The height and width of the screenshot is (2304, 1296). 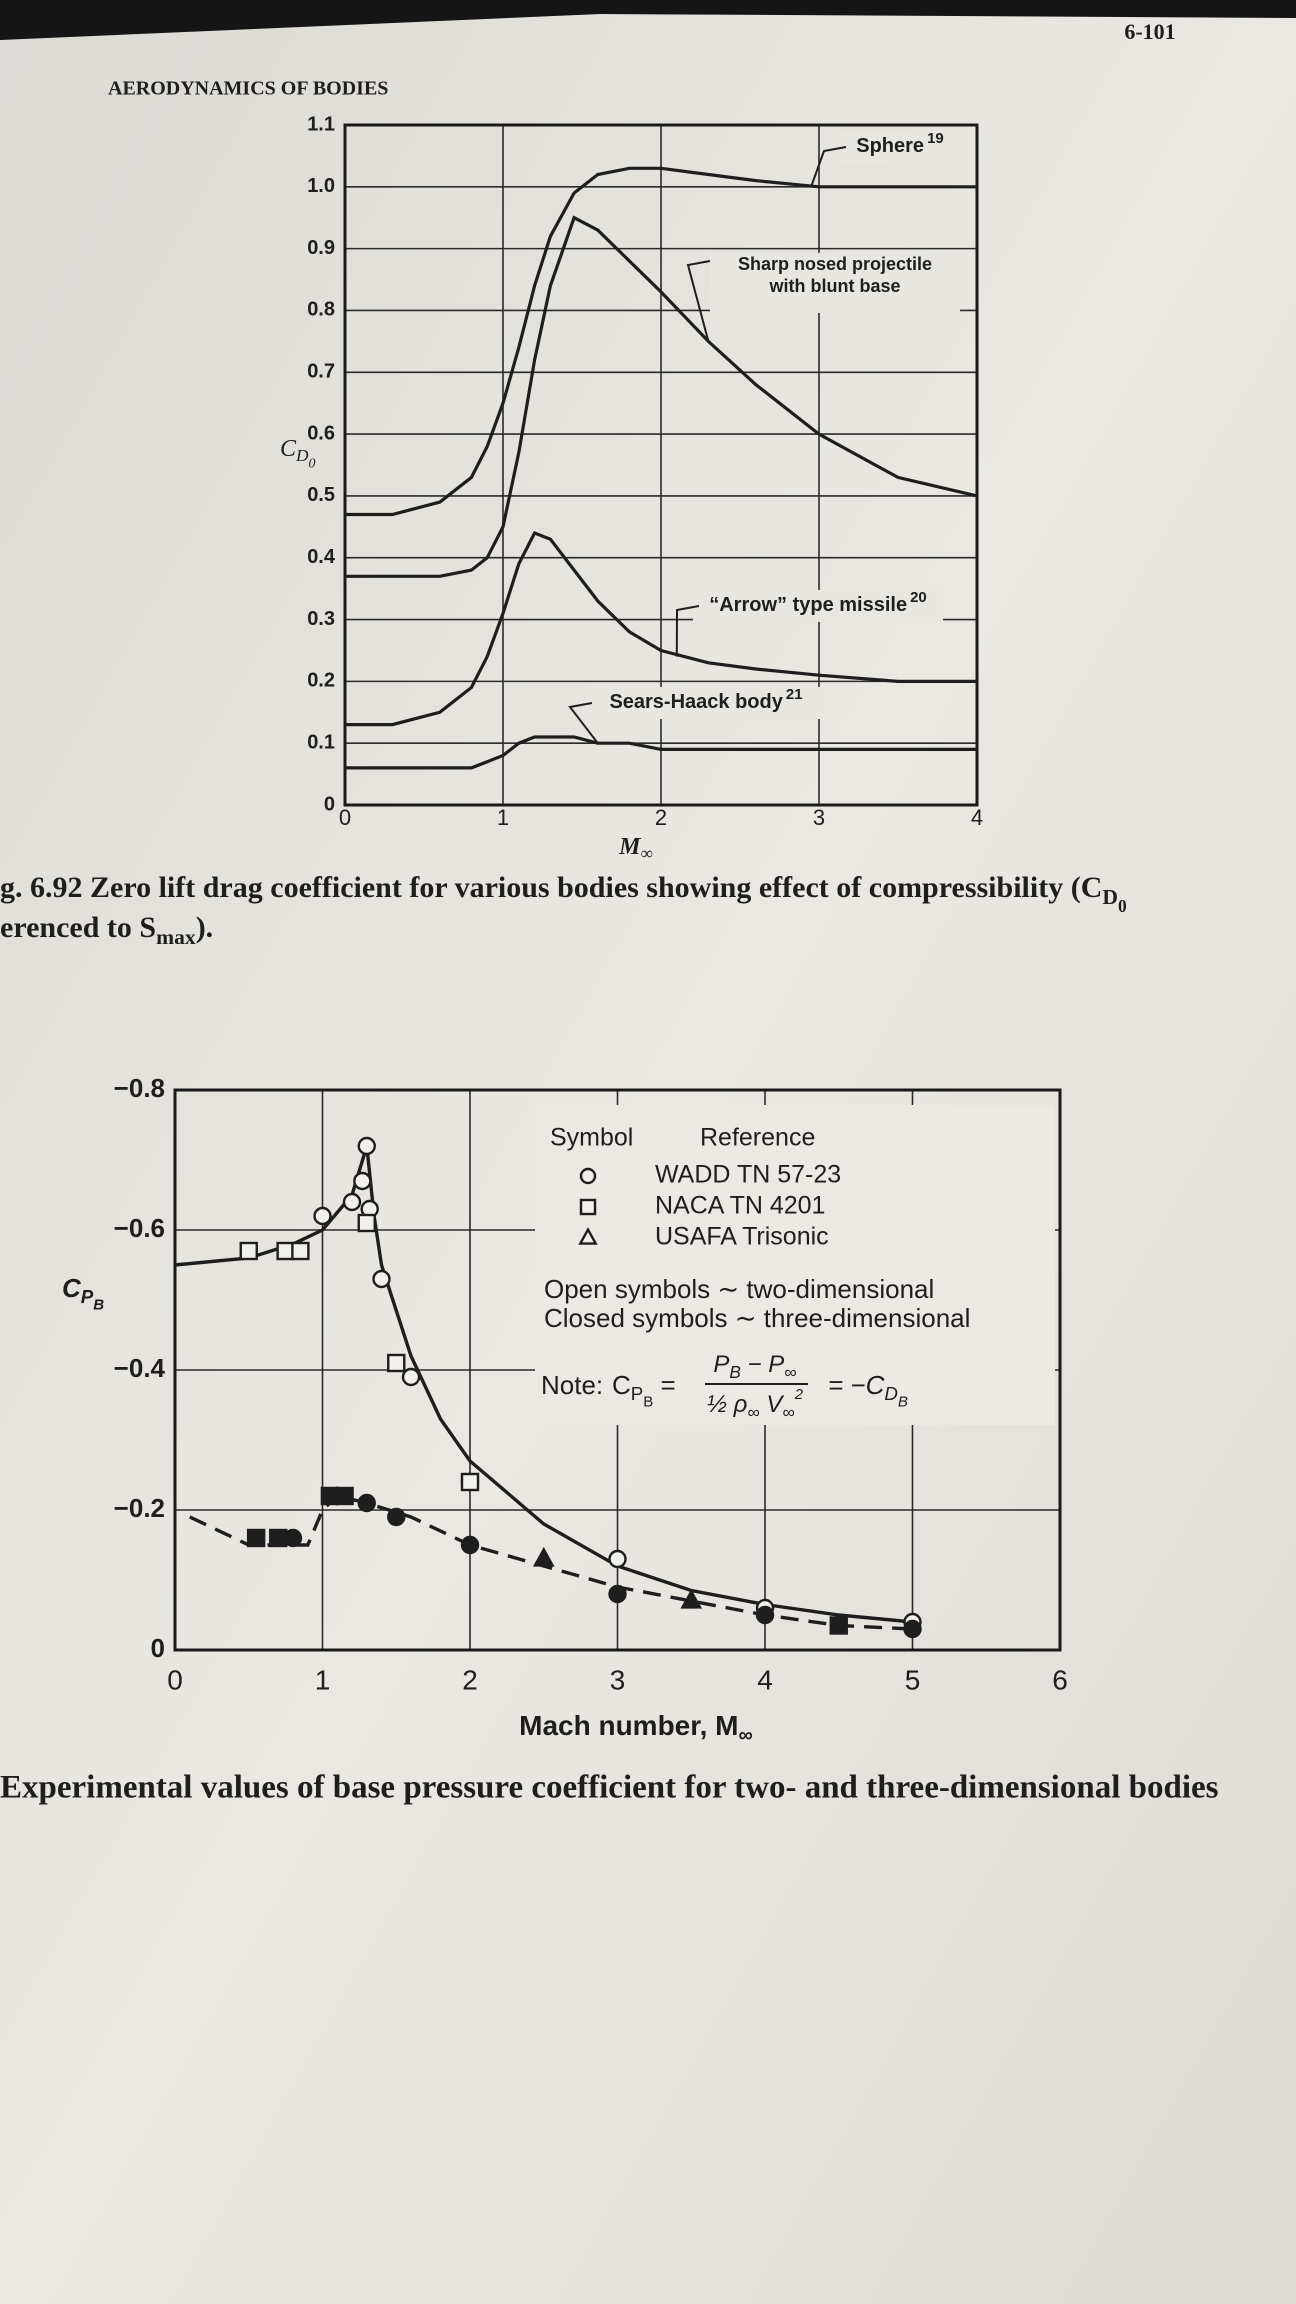 I want to click on formula-denominator-part: V, so click(x=772, y=1404).